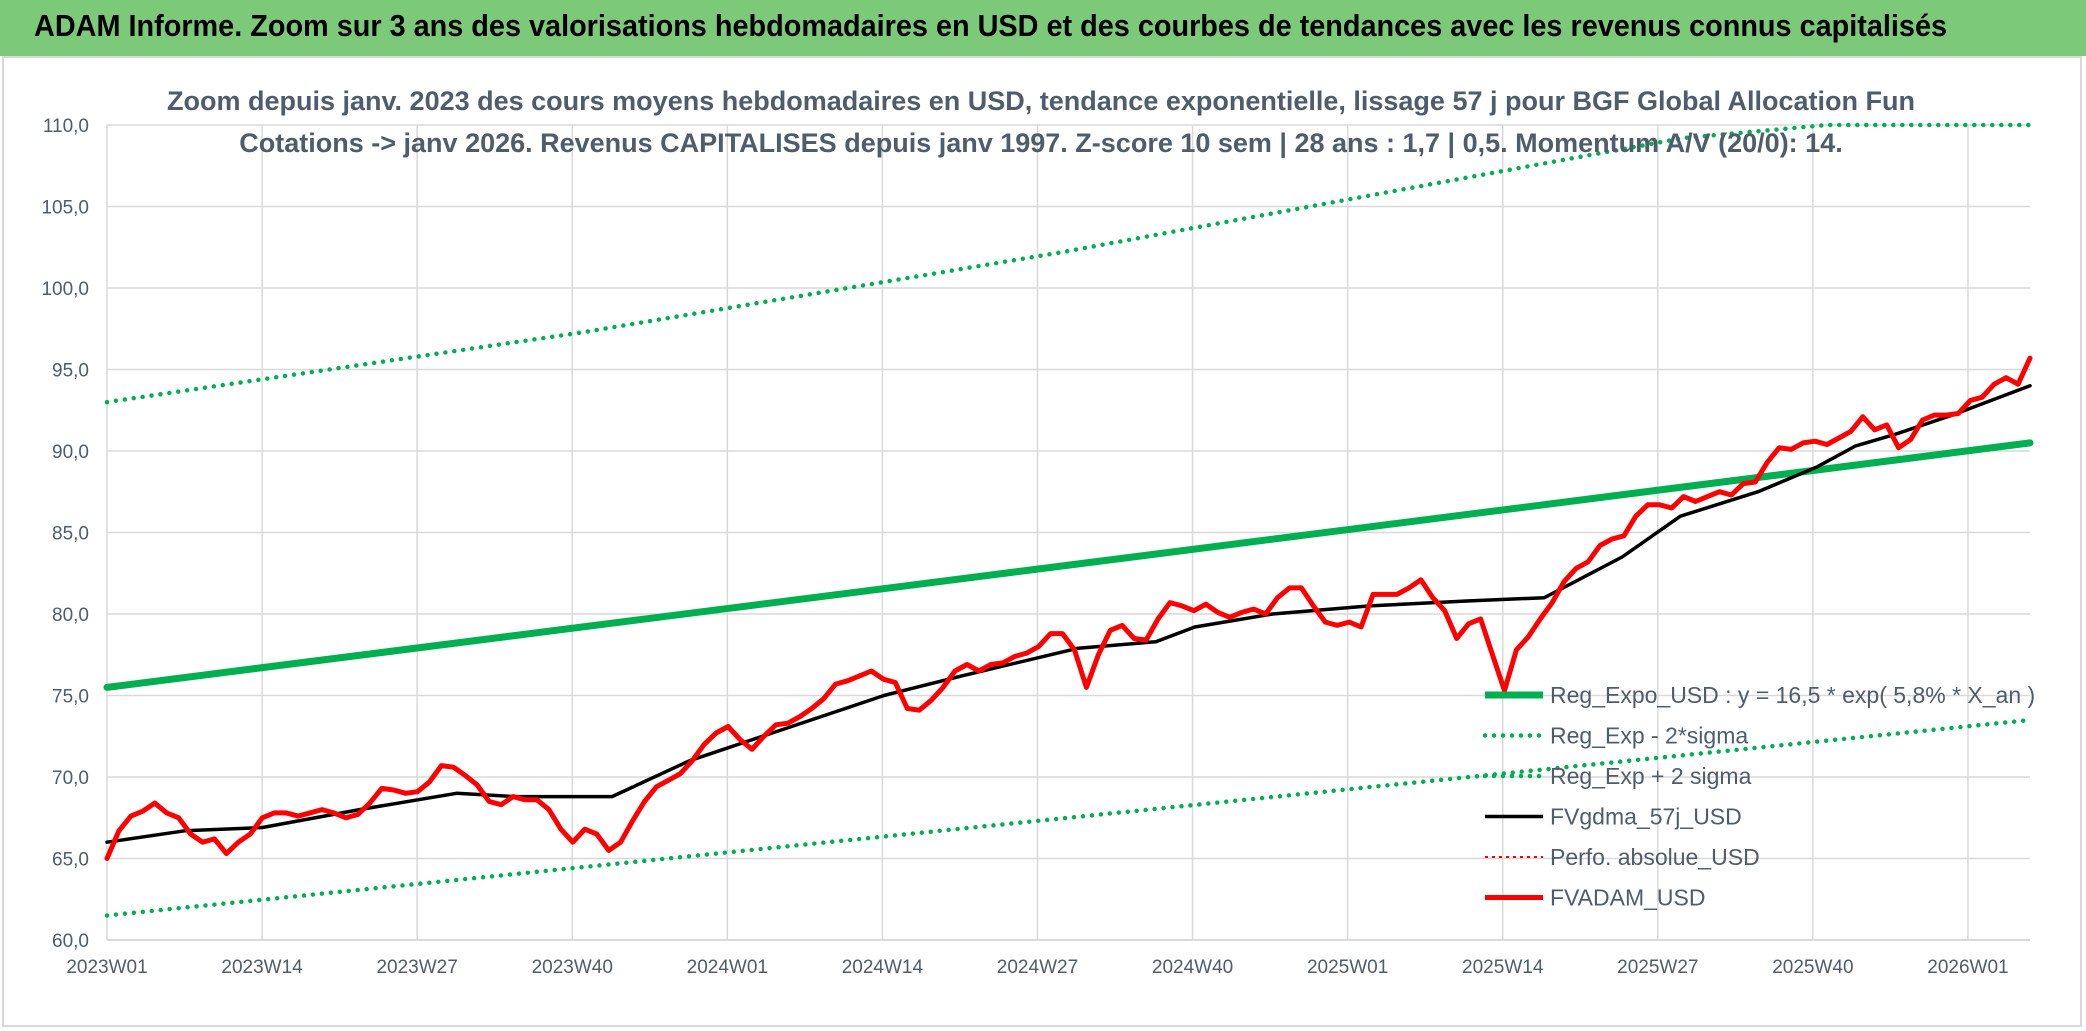 The height and width of the screenshot is (1031, 2086). Describe the element at coordinates (1347, 967) in the screenshot. I see `x-tick-label: 2025W01` at that location.